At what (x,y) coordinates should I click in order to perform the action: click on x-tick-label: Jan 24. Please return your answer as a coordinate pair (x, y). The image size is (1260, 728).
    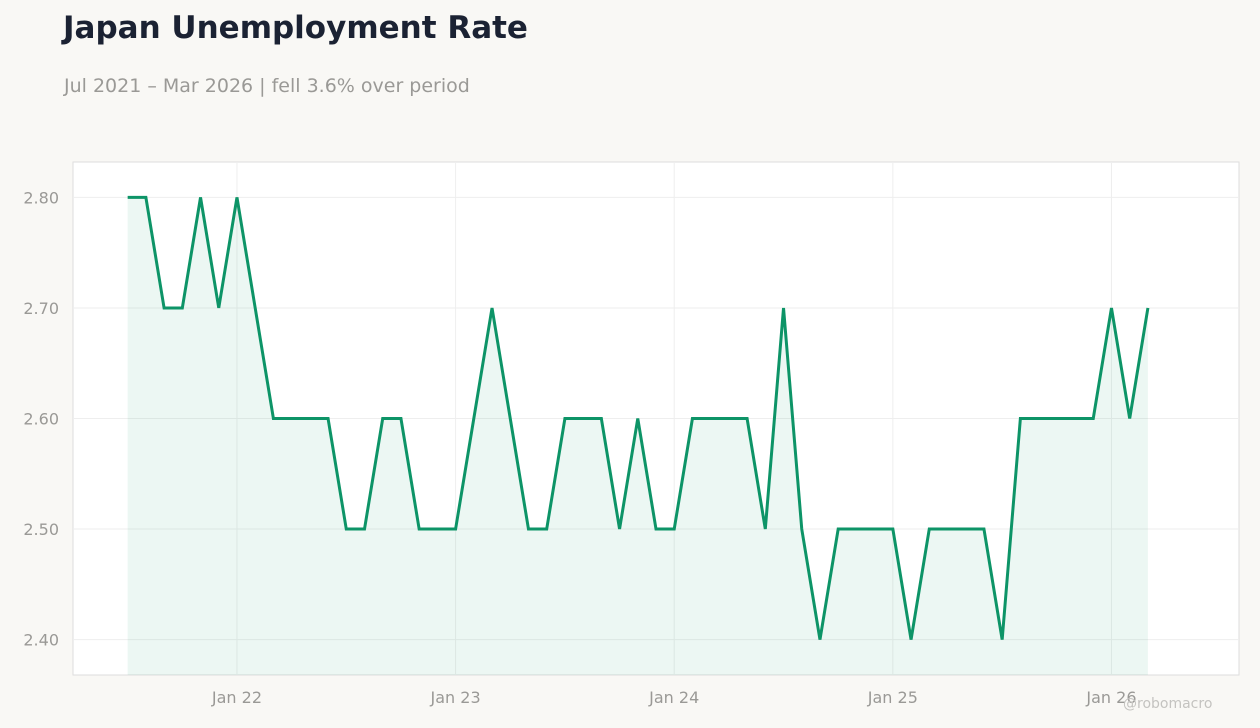
    Looking at the image, I should click on (673, 697).